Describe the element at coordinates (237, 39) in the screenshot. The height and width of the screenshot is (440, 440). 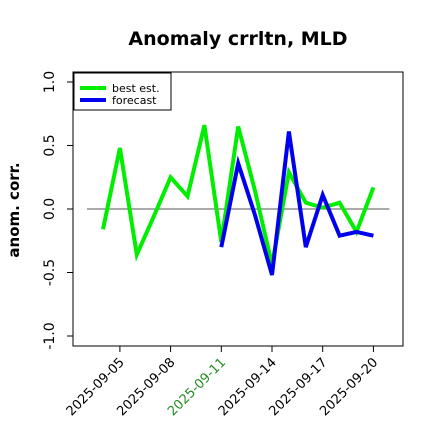
I see `chart-title: Anomaly crrltn, MLD` at that location.